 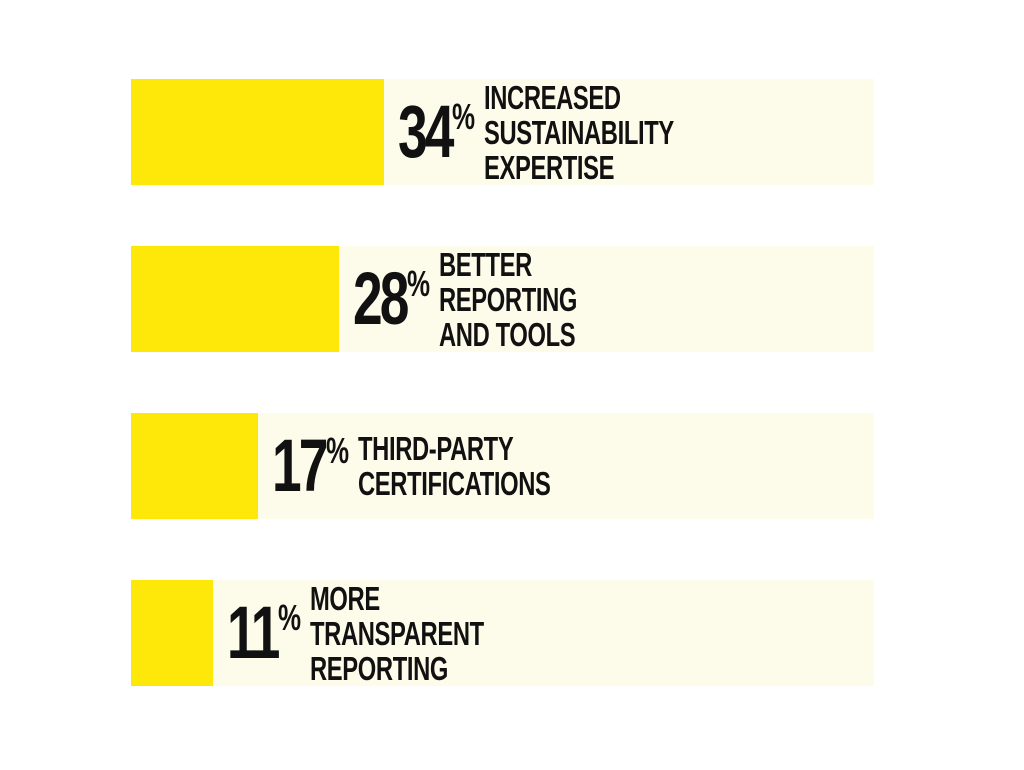 I want to click on value-label-wrap: 28, so click(x=381, y=298).